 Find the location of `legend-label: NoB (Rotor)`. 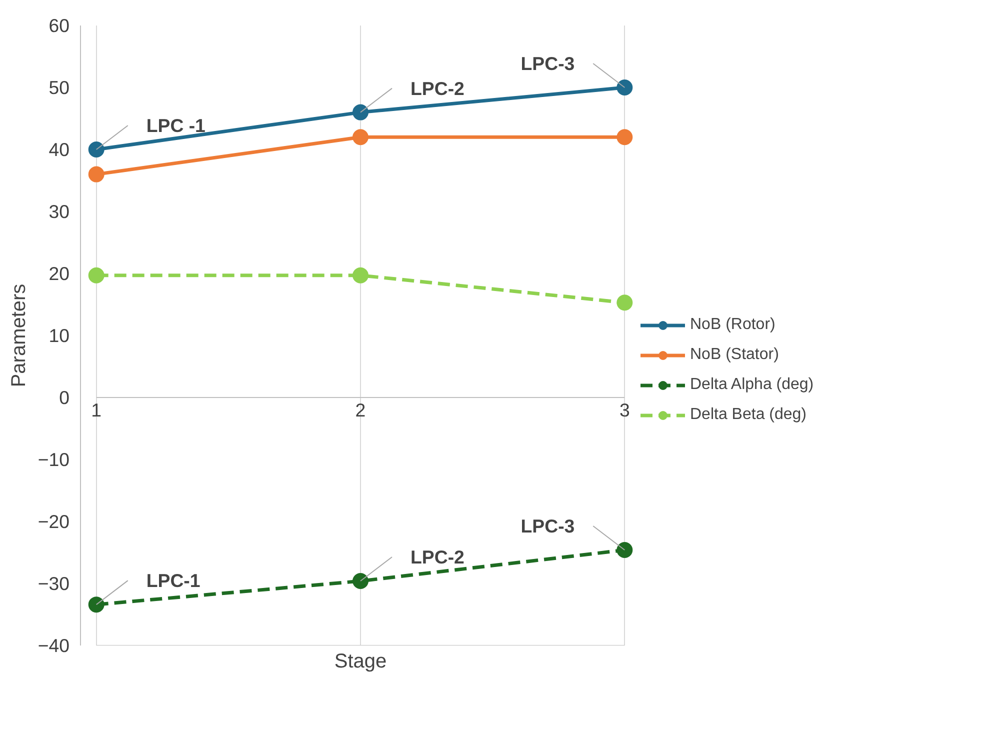

legend-label: NoB (Rotor) is located at coordinates (733, 325).